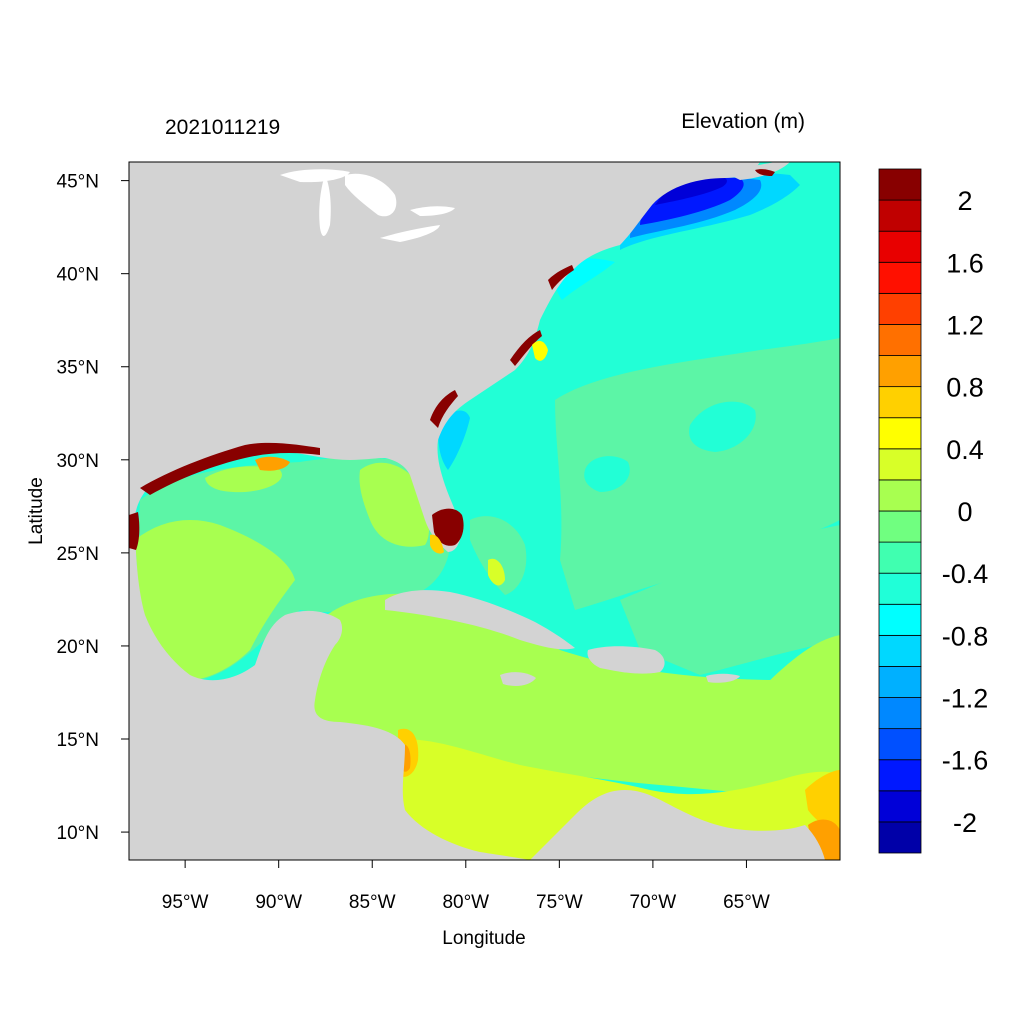 The width and height of the screenshot is (1024, 1024). I want to click on colorbar-label: -0.8, so click(965, 636).